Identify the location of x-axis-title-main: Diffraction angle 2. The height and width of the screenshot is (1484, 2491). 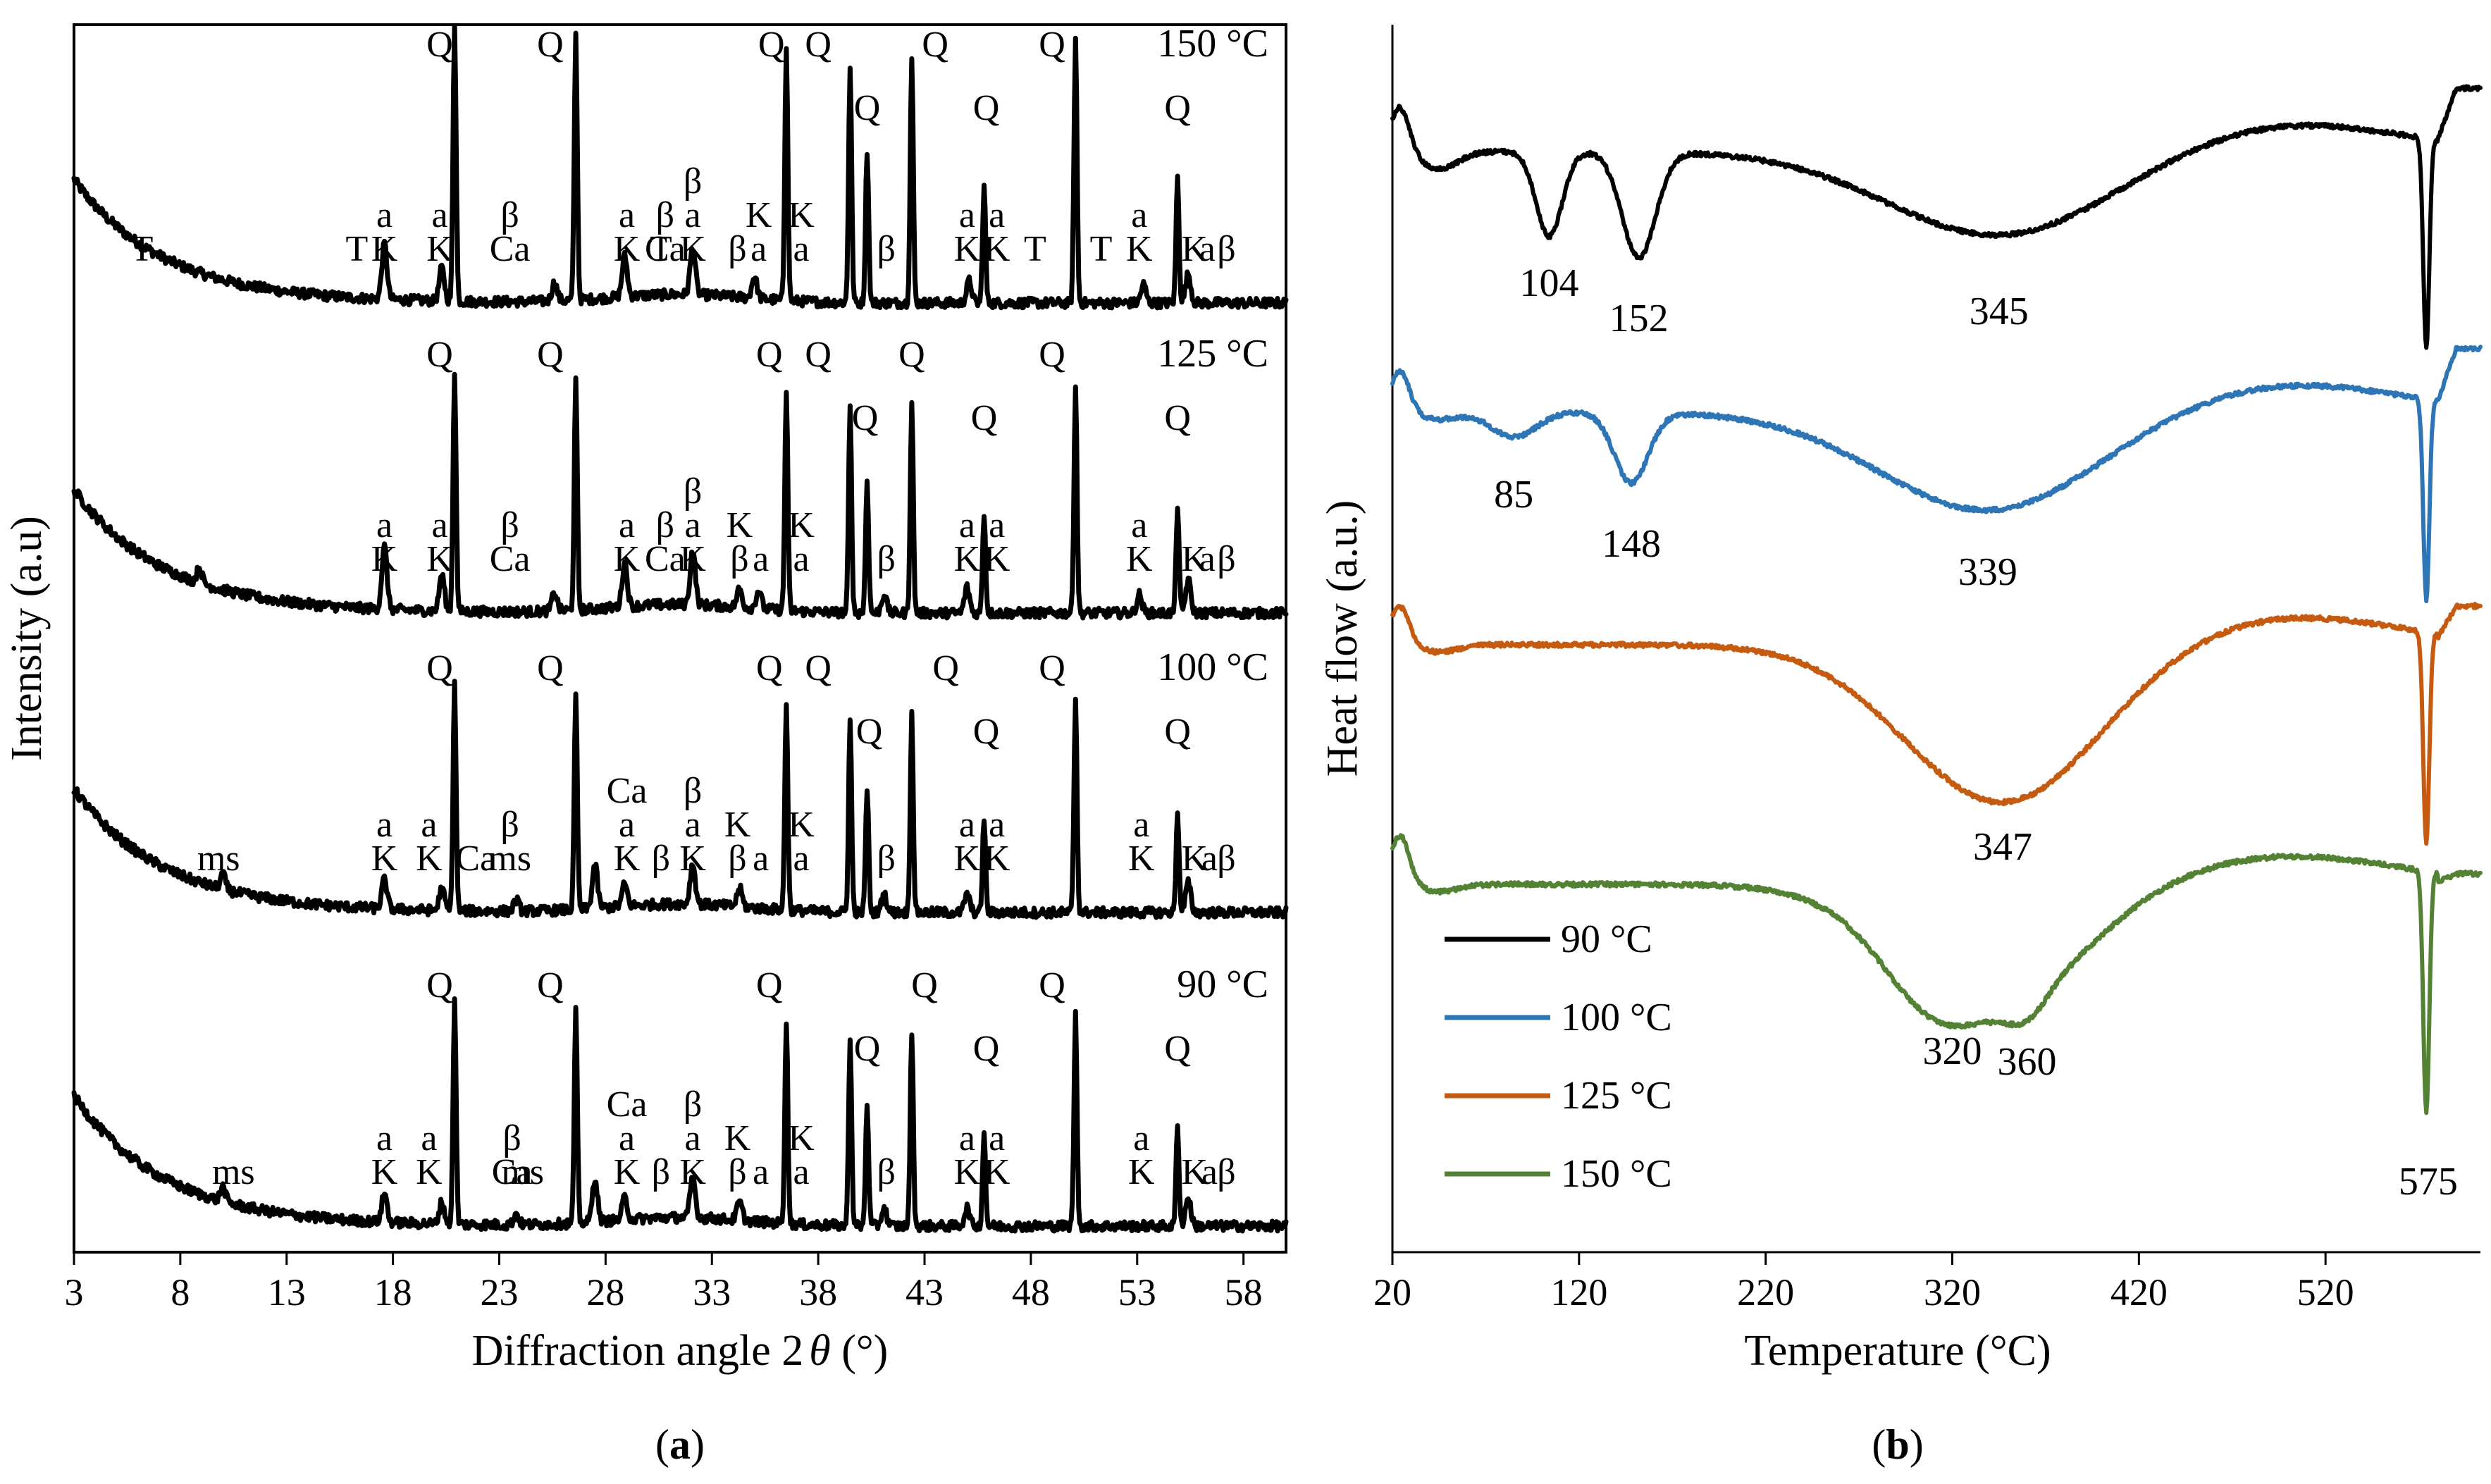
(638, 1351).